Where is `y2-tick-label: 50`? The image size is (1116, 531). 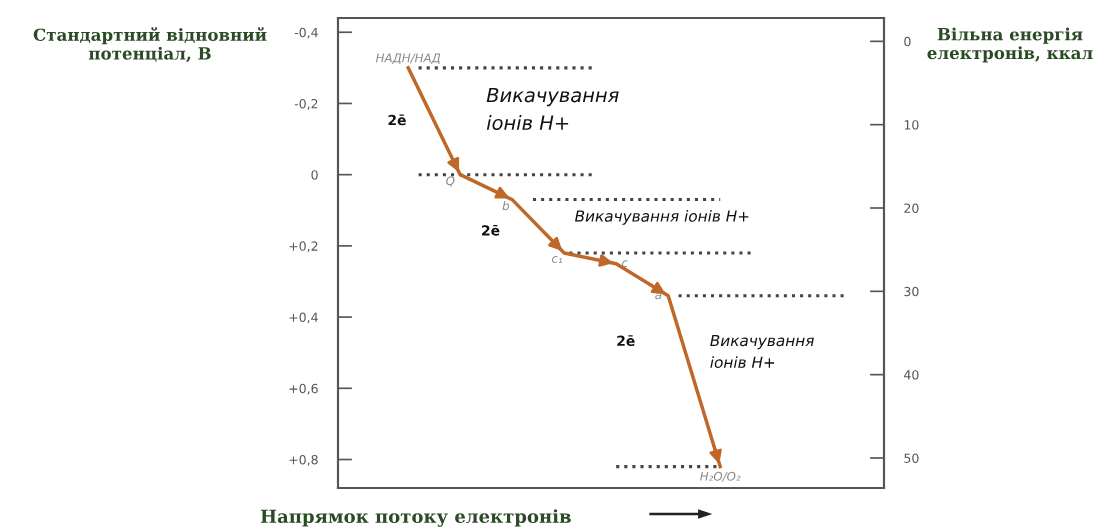
y2-tick-label: 50 is located at coordinates (911, 458).